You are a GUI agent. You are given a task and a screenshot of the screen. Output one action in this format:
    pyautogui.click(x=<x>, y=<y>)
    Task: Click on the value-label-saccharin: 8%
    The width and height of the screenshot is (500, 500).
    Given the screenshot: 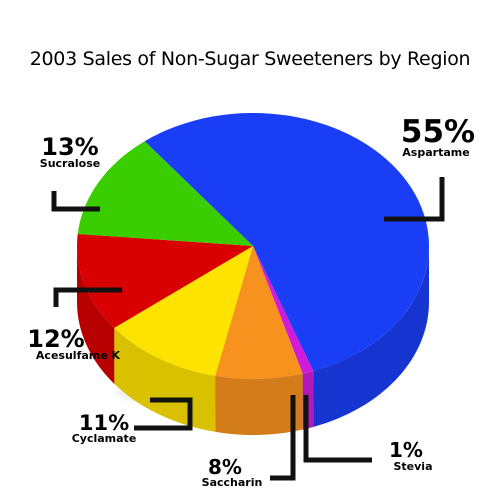 What is the action you would take?
    pyautogui.click(x=225, y=467)
    